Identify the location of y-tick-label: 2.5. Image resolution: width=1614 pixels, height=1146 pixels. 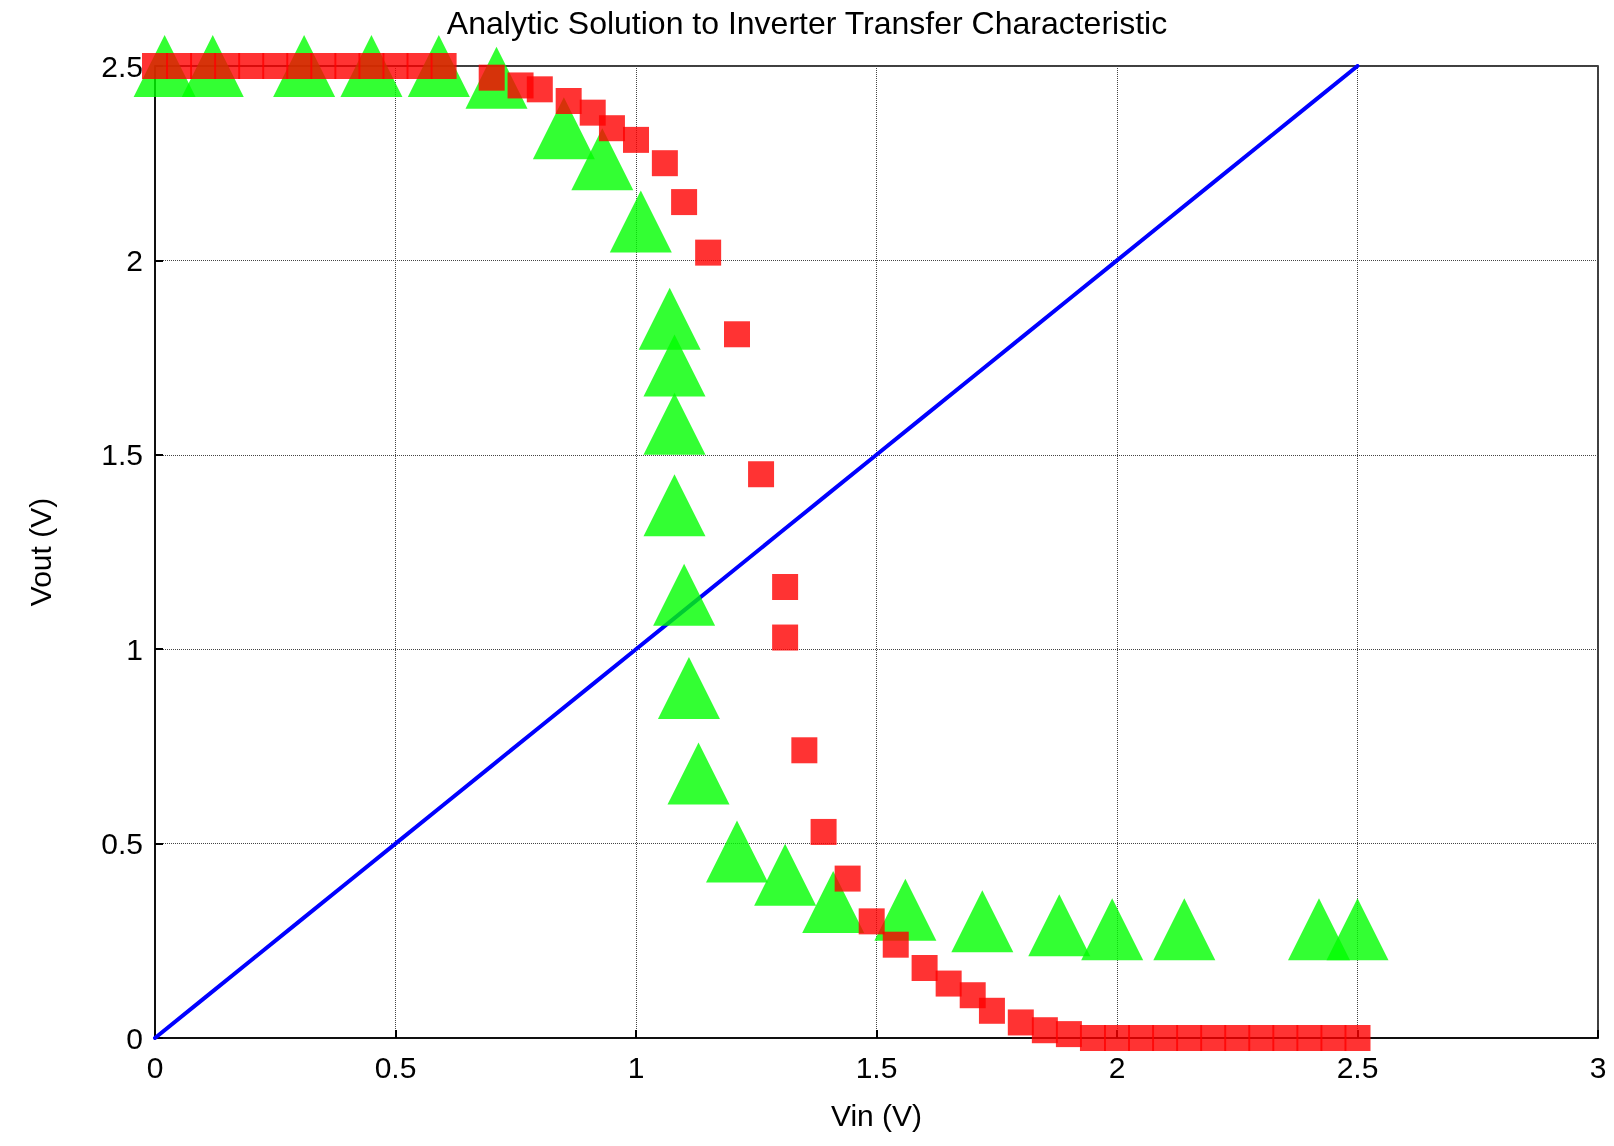
(122, 66).